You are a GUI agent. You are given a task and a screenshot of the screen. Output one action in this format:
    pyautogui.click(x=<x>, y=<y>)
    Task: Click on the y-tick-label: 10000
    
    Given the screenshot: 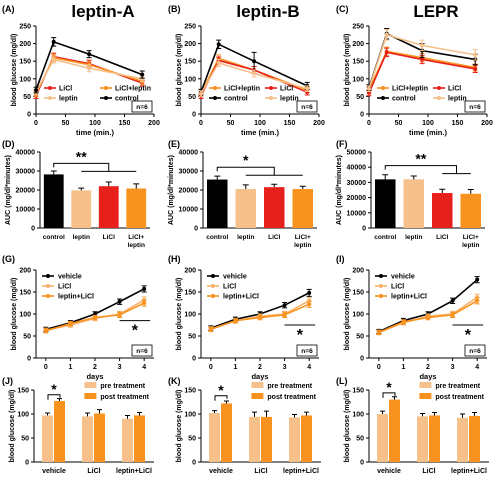 What is the action you would take?
    pyautogui.click(x=26, y=210)
    